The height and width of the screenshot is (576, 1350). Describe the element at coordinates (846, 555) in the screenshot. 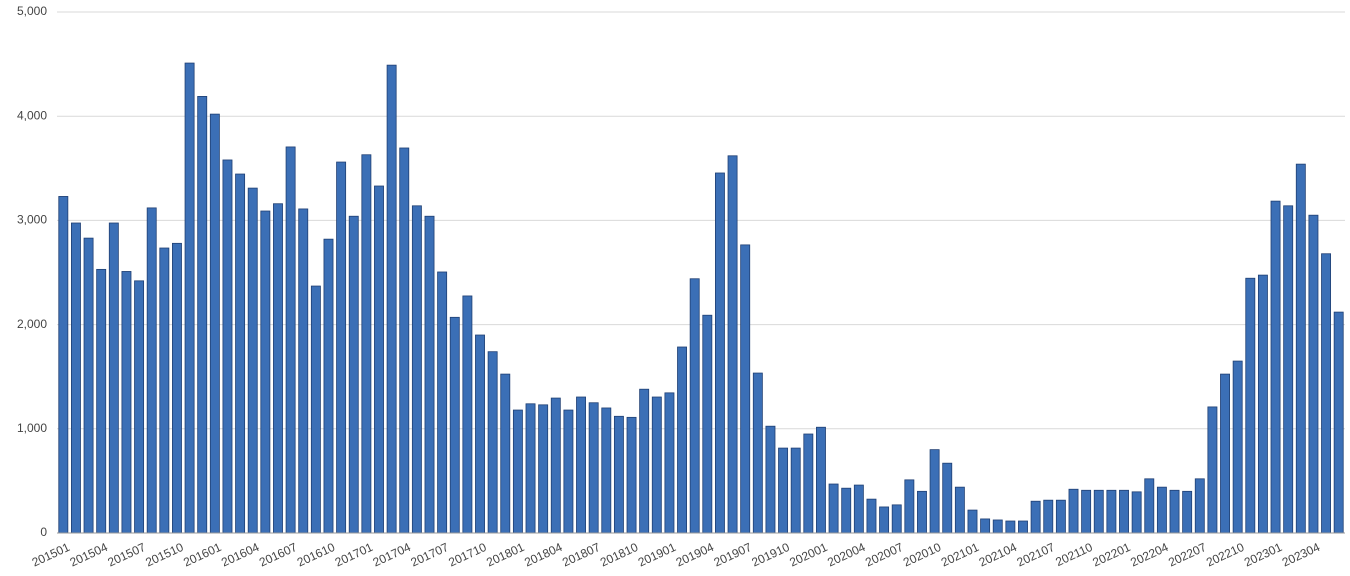

I see `x-tick-label: 202004` at that location.